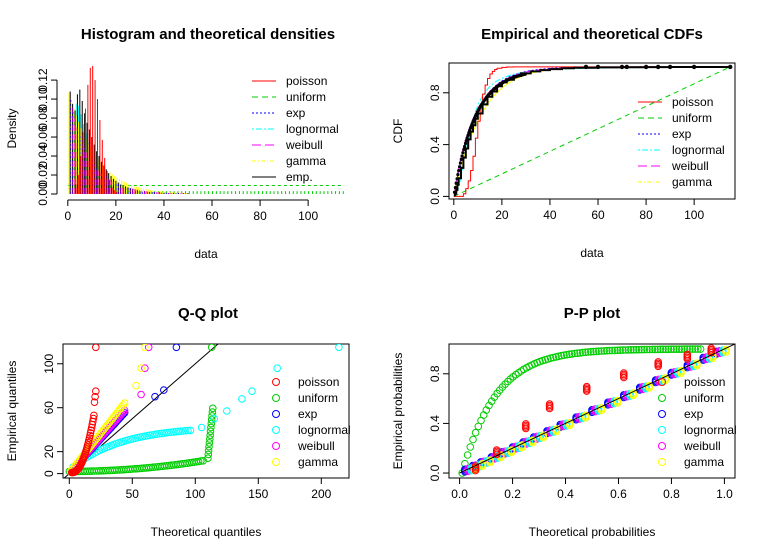 The height and width of the screenshot is (559, 769). What do you see at coordinates (43, 194) in the screenshot?
I see `y-tick-label: 0.00` at bounding box center [43, 194].